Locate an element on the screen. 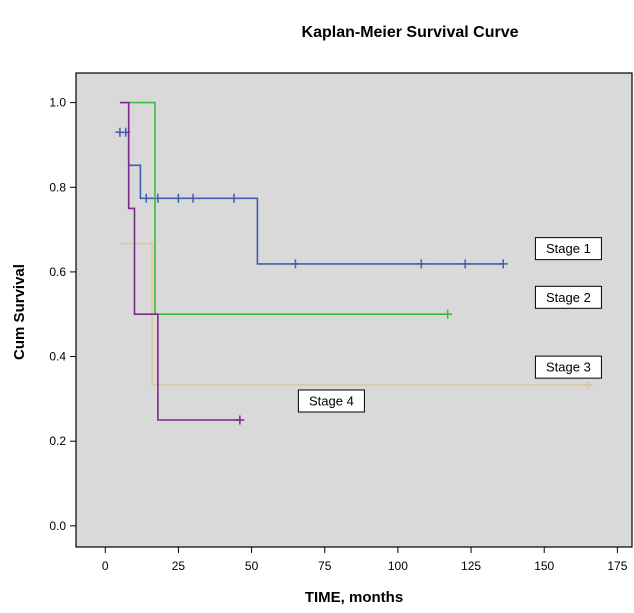 The width and height of the screenshot is (634, 613). annotations-group: Stage 1 Stage 2 Stage 3 Stage 4 is located at coordinates (449, 325).